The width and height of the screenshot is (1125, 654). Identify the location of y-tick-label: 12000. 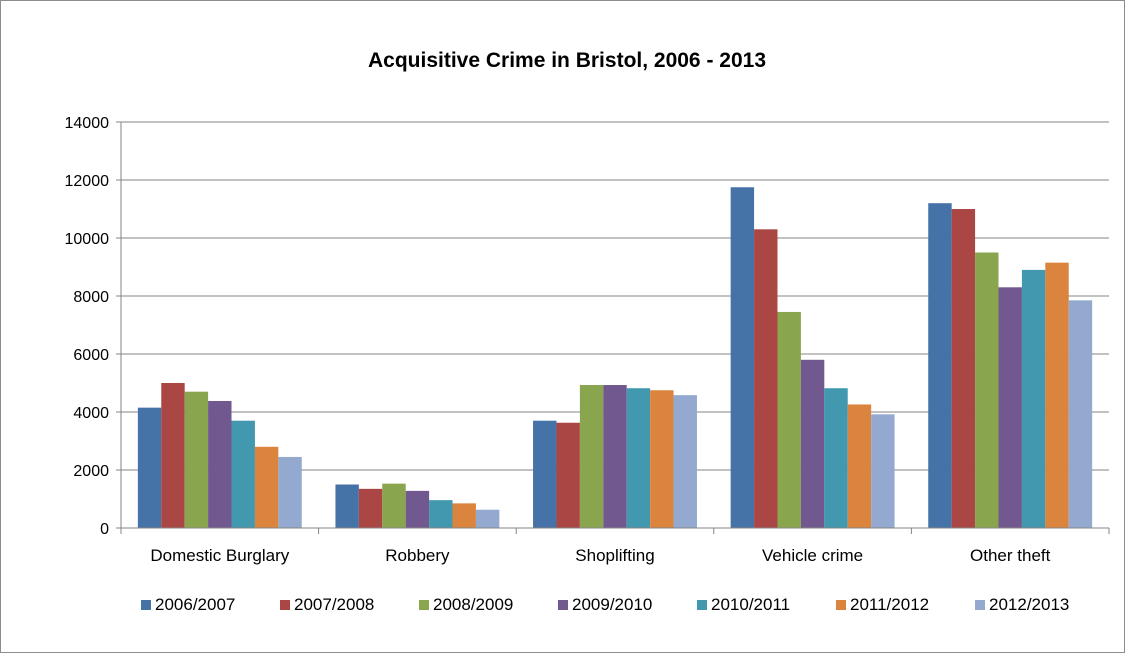
(87, 181).